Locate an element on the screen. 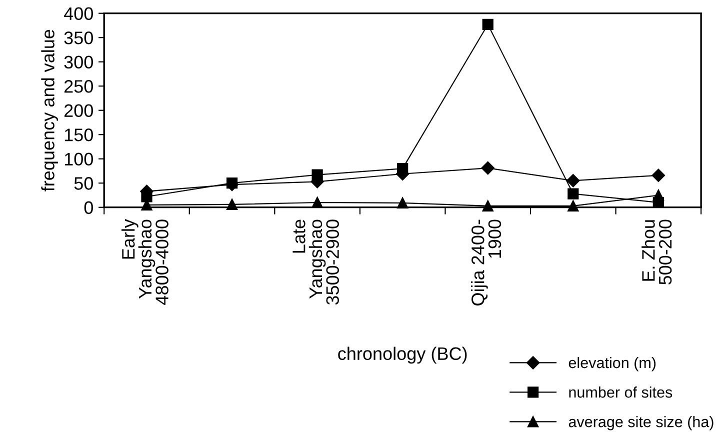  x-tick-label: Qijia 2400- 1900 is located at coordinates (486, 263).